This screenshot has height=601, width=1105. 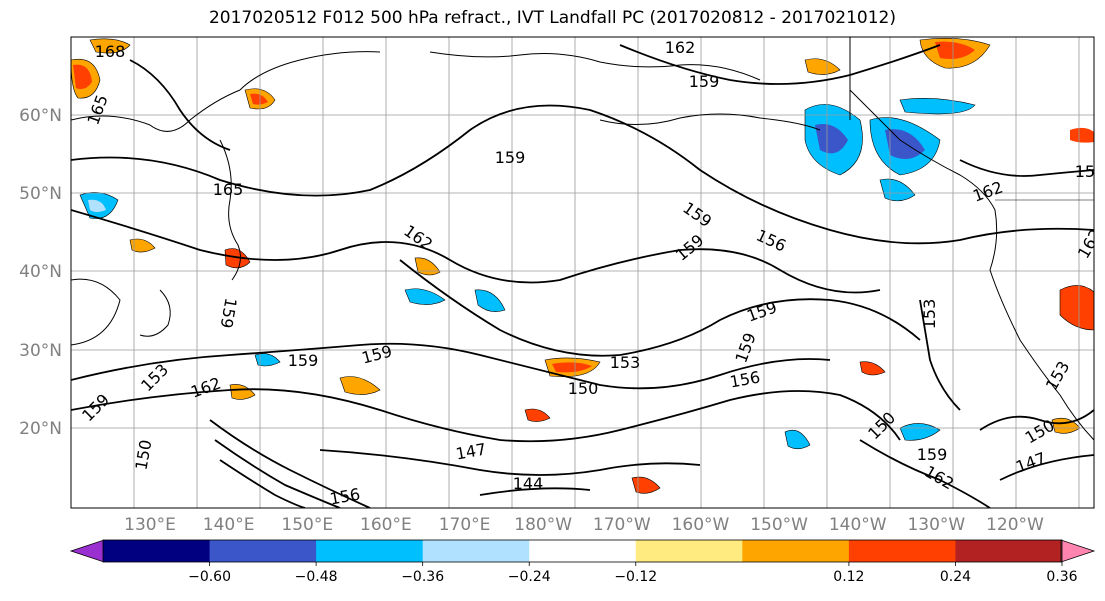 I want to click on contour-label: 162, so click(x=680, y=47).